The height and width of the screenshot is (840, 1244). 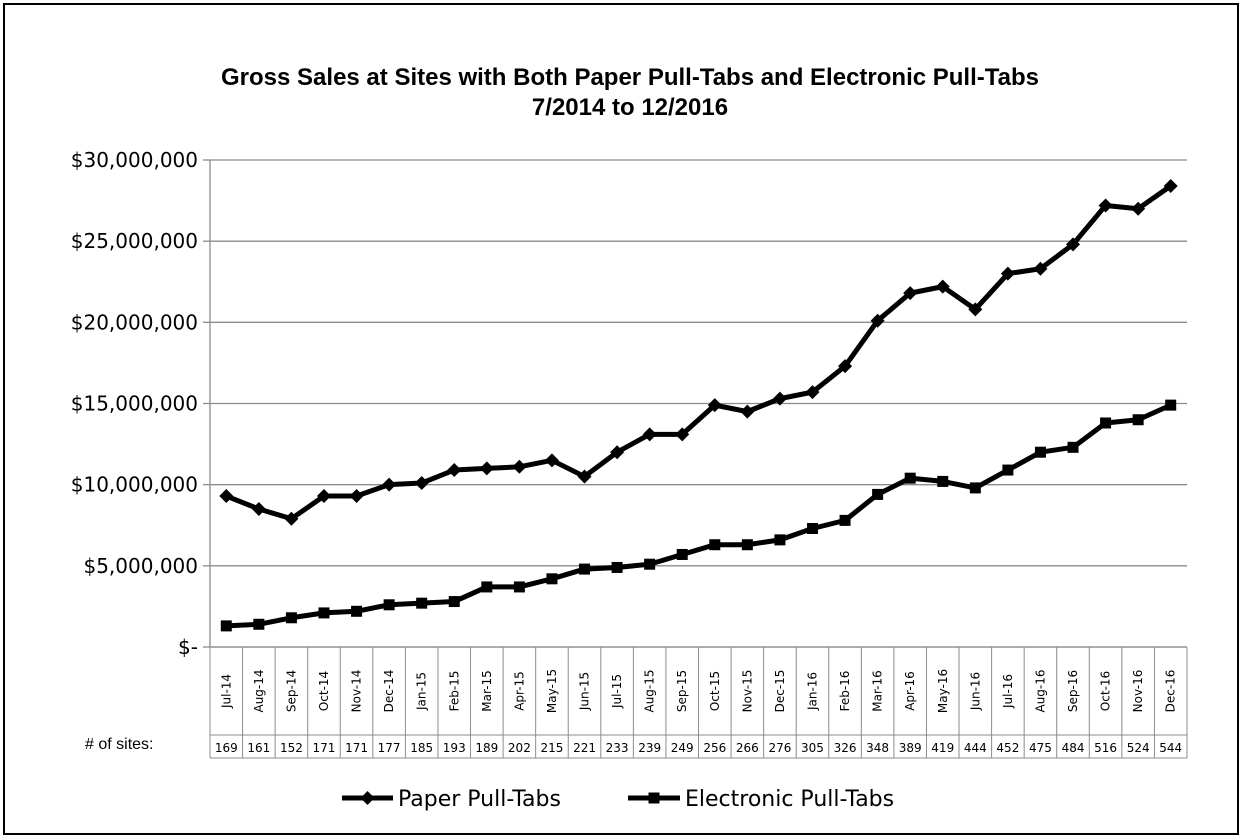 I want to click on sites-count: 169, so click(x=226, y=748).